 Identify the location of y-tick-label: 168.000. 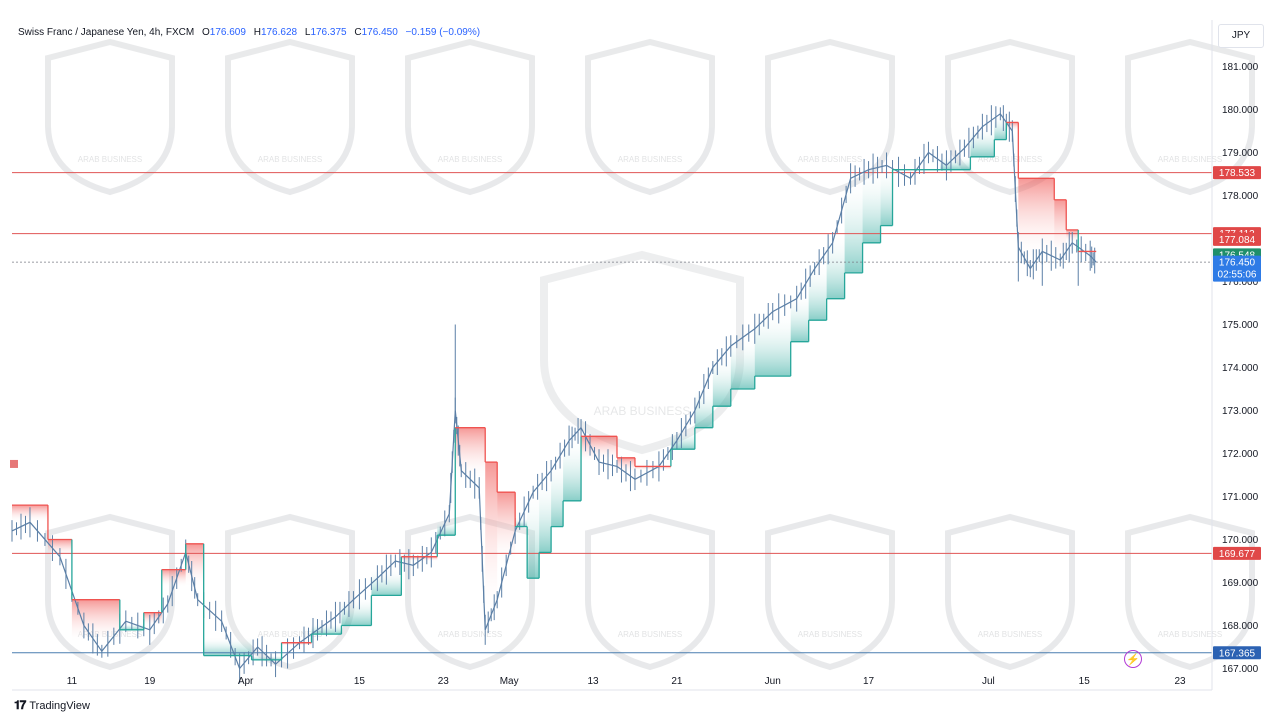
(1240, 626).